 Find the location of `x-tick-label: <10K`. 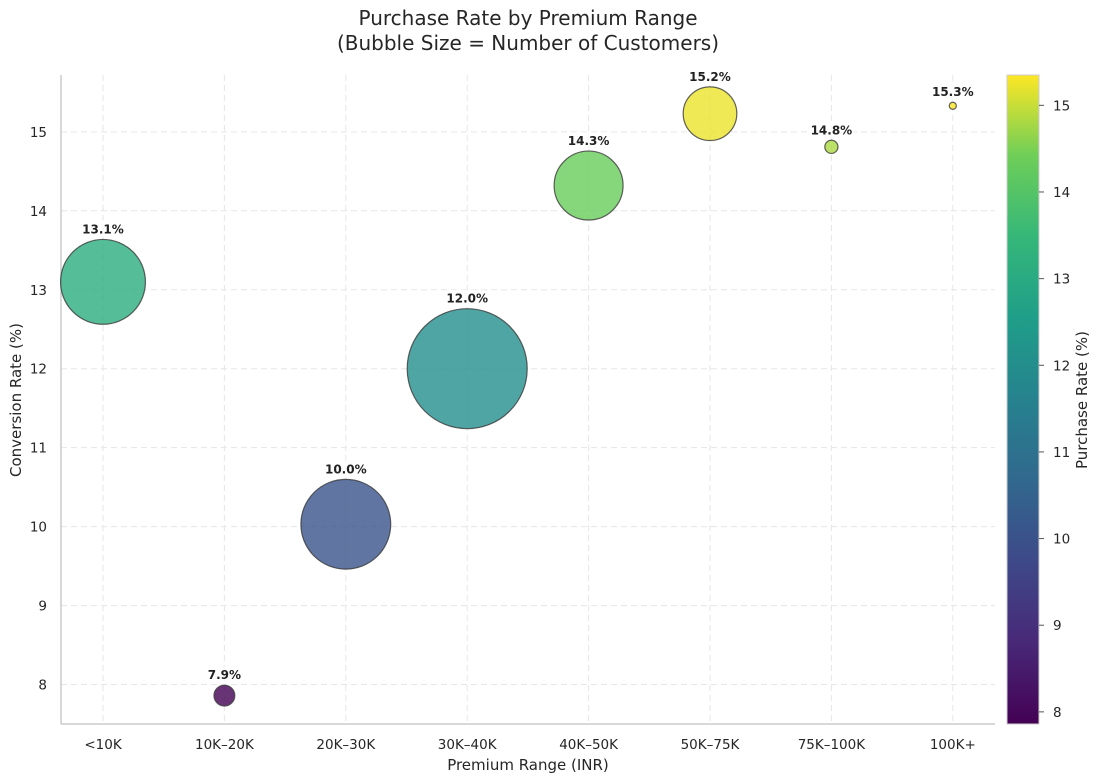

x-tick-label: <10K is located at coordinates (103, 745).